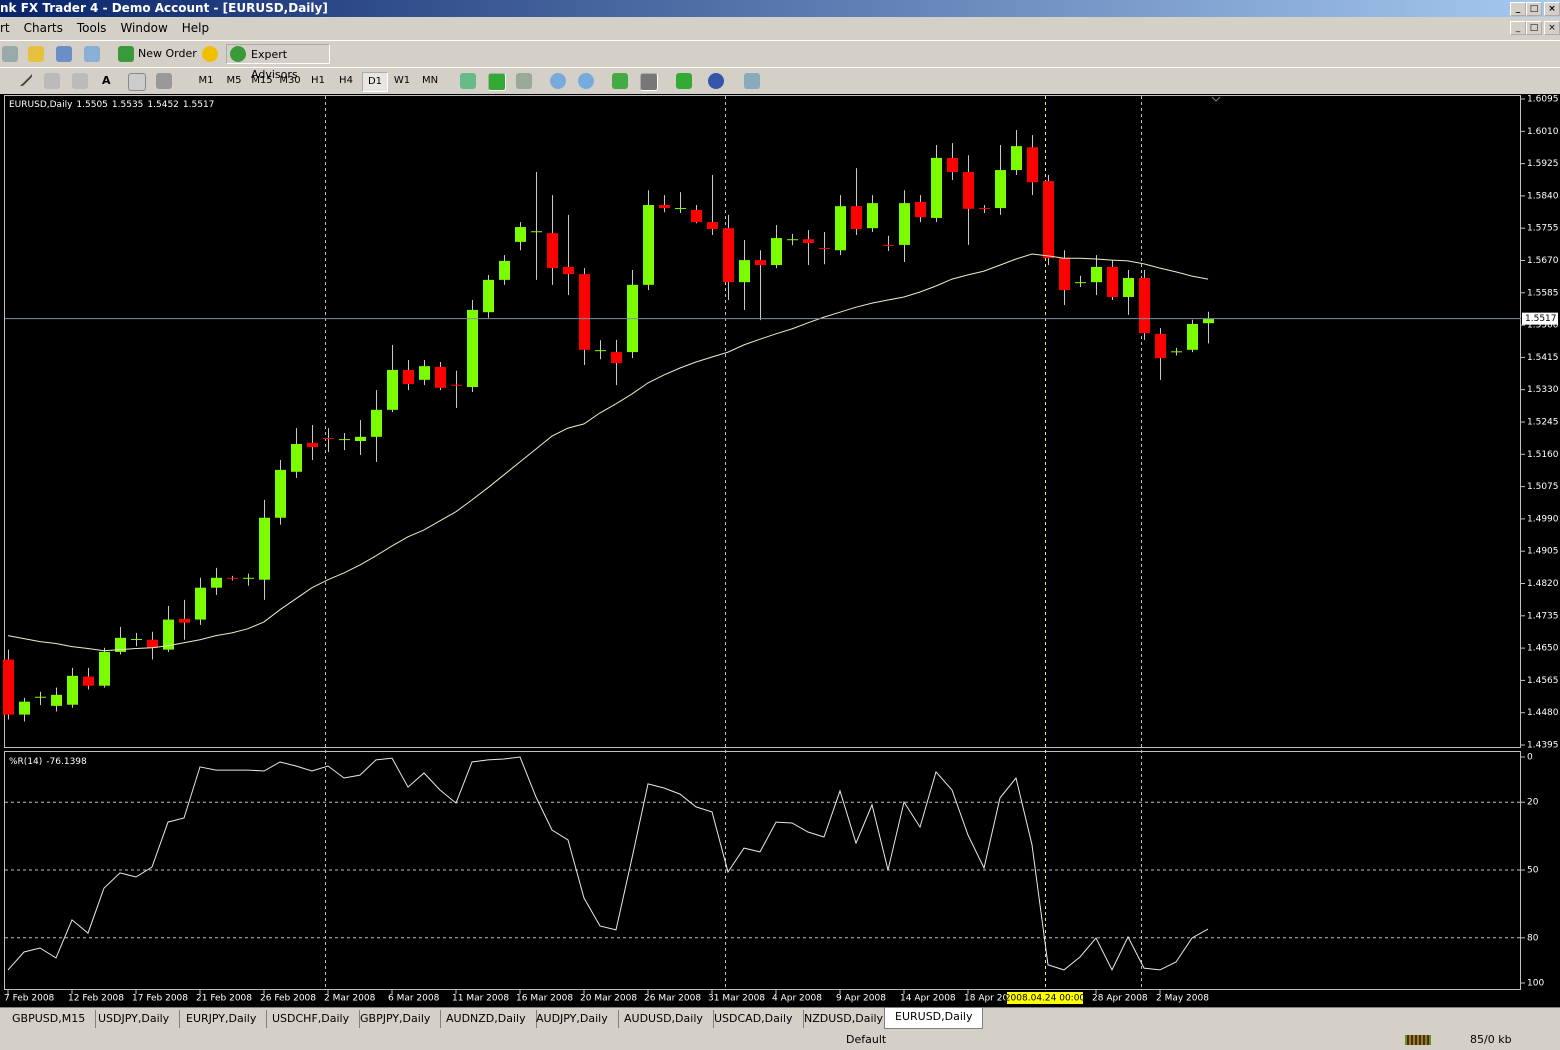  What do you see at coordinates (752, 81) in the screenshot?
I see `templates` at bounding box center [752, 81].